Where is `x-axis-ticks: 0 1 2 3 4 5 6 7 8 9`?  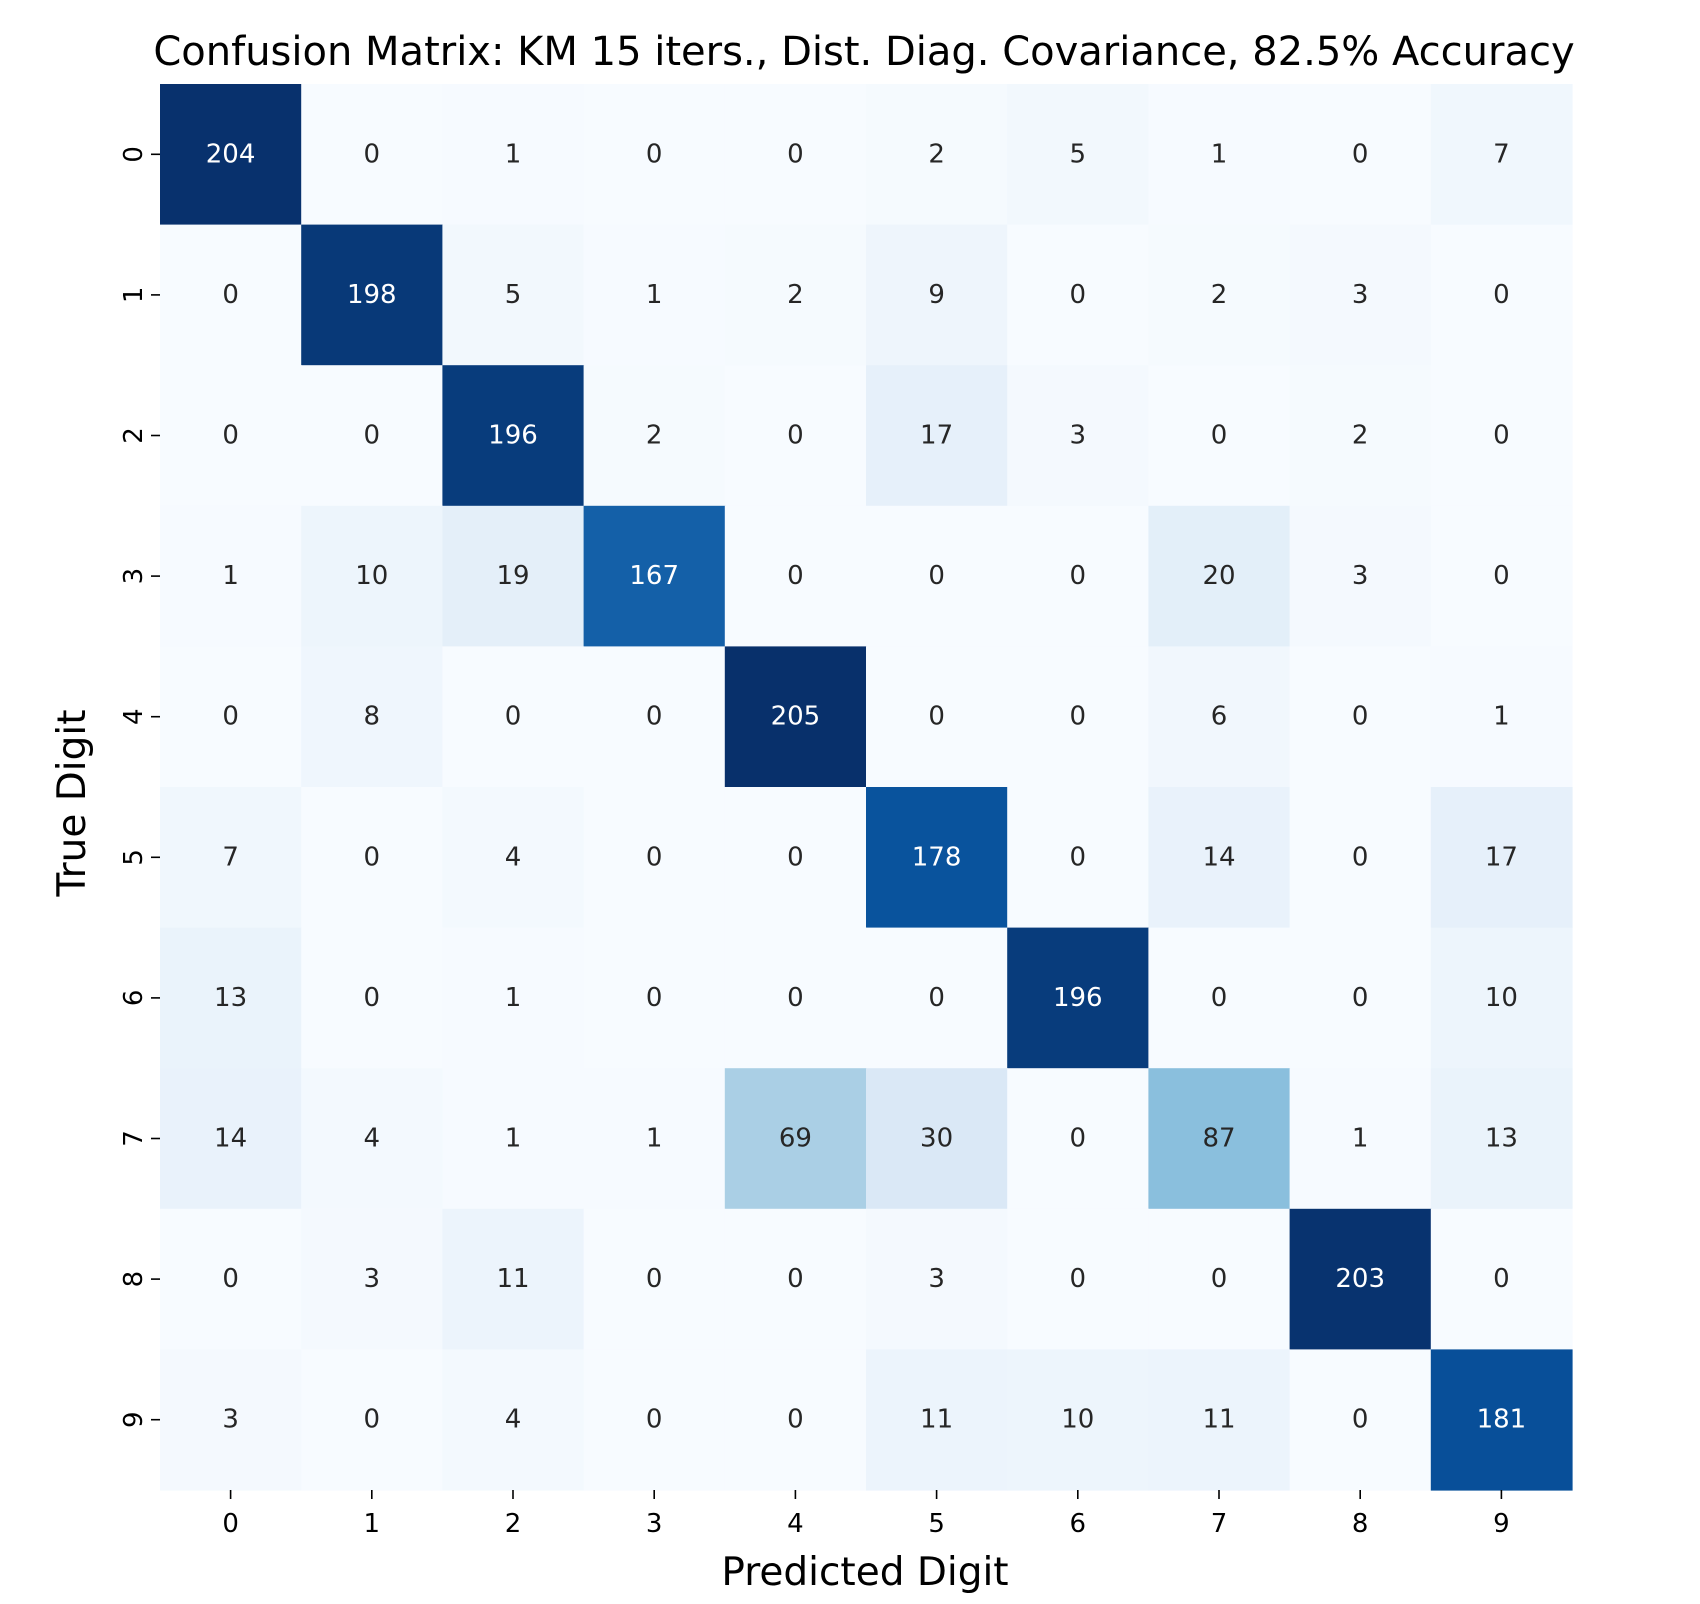
x-axis-ticks: 0 1 2 3 4 5 6 7 8 9 is located at coordinates (866, 1514).